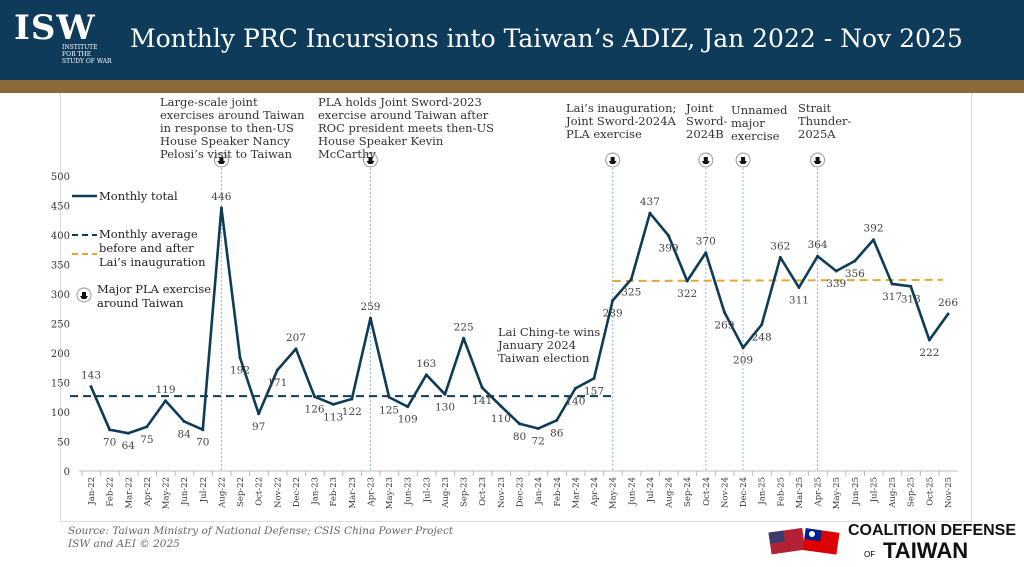 This screenshot has width=1024, height=567. I want to click on x-tick-label: Dec-23, so click(521, 492).